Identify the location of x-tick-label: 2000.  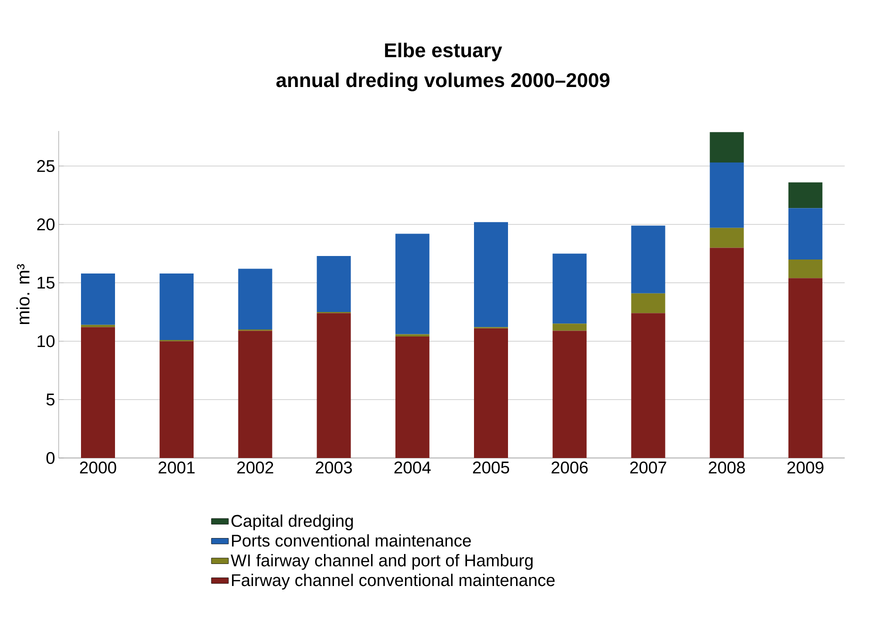
(98, 468).